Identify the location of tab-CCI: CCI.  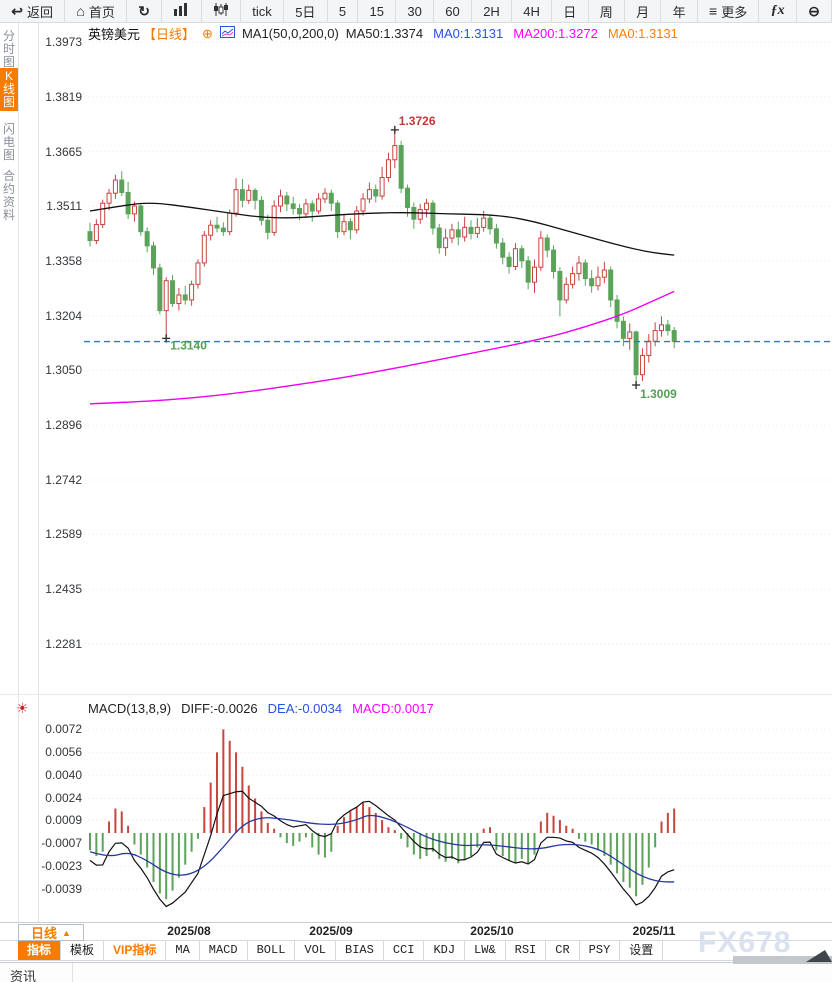
(404, 950).